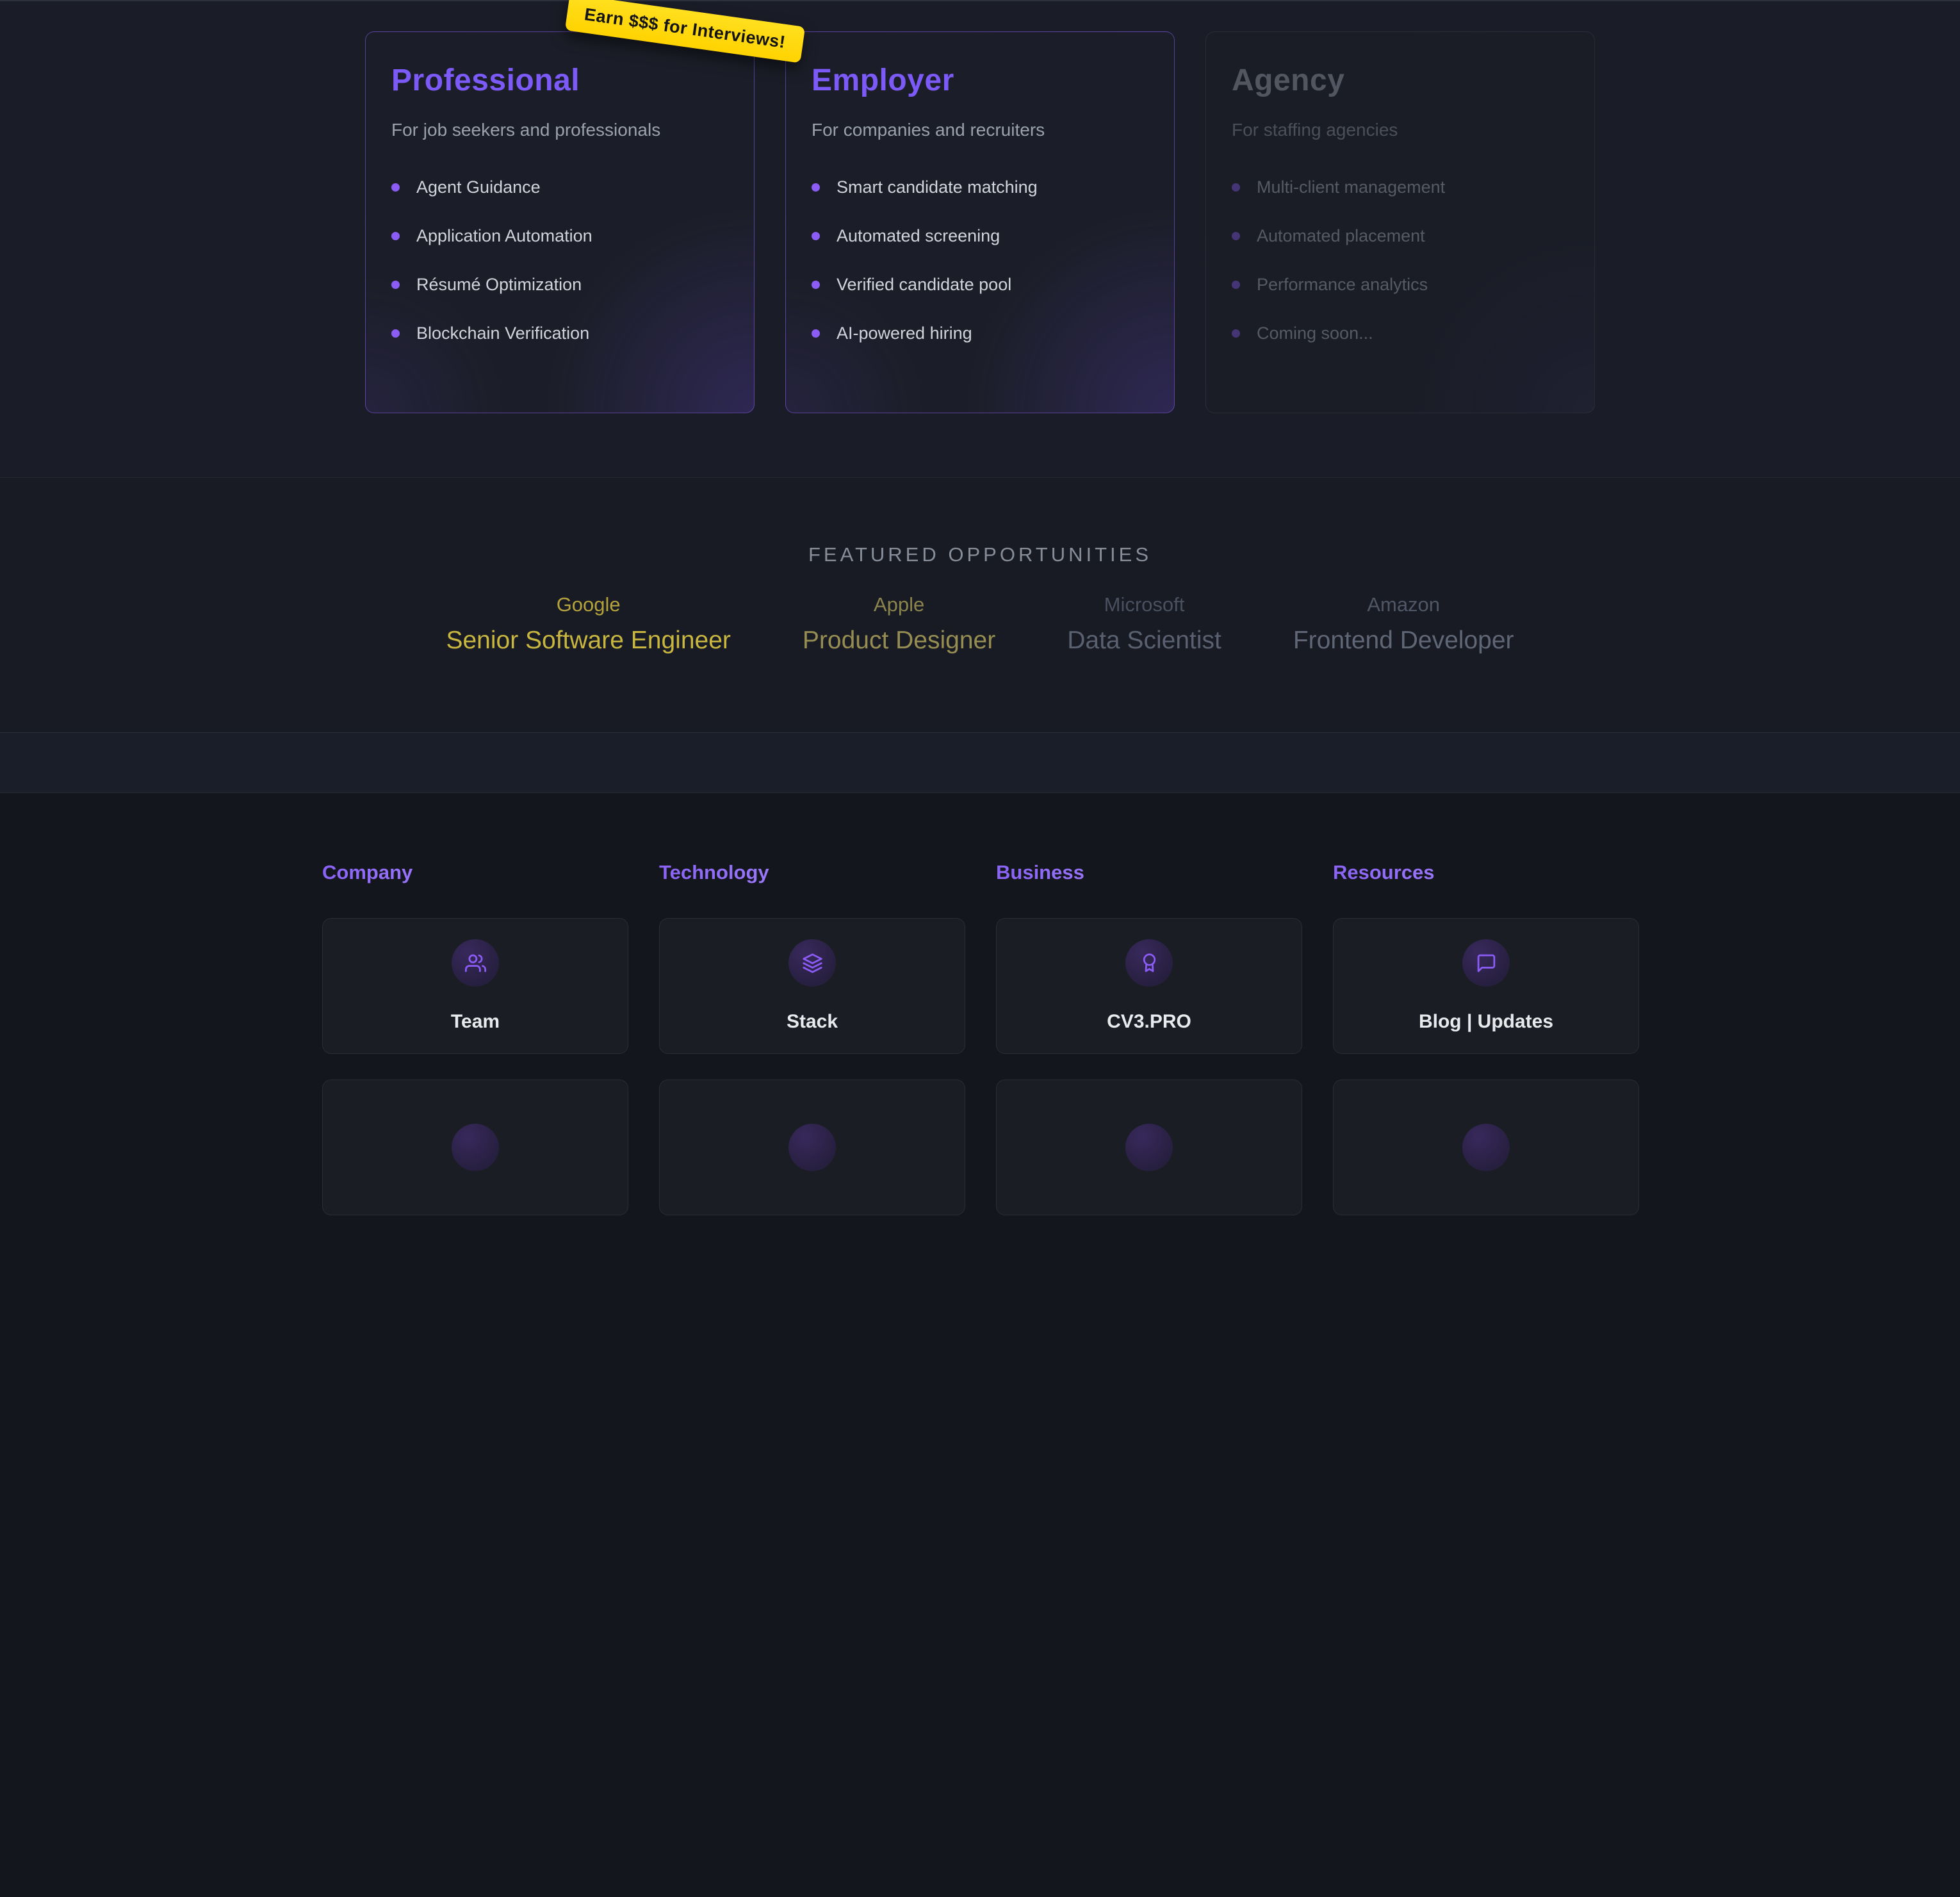  I want to click on plan-feature: Application Automation, so click(559, 236).